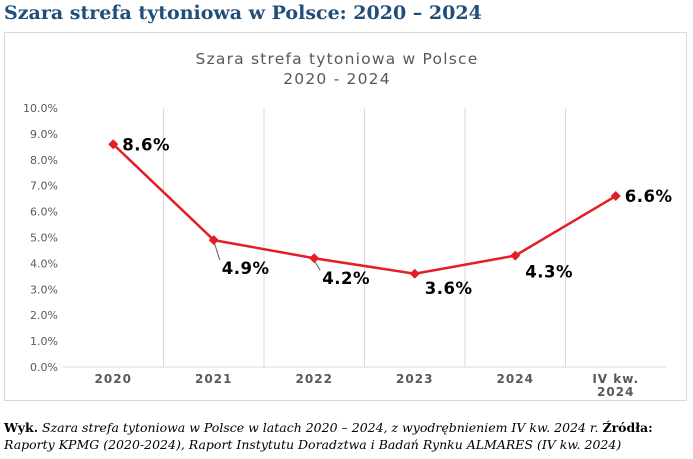 This screenshot has height=459, width=693. I want to click on caption-sources-label: Źródła:, so click(627, 427).